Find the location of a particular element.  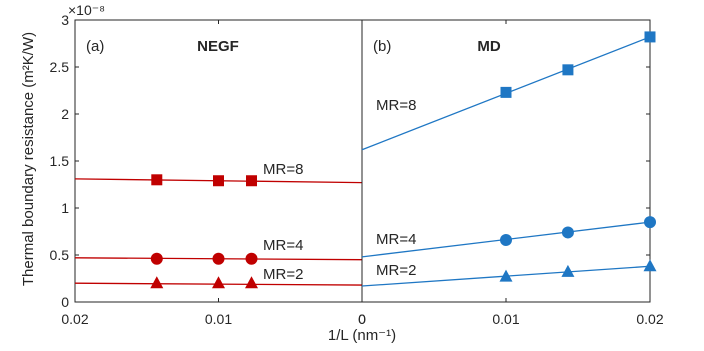

panel-a-title: NEGF is located at coordinates (218, 46).